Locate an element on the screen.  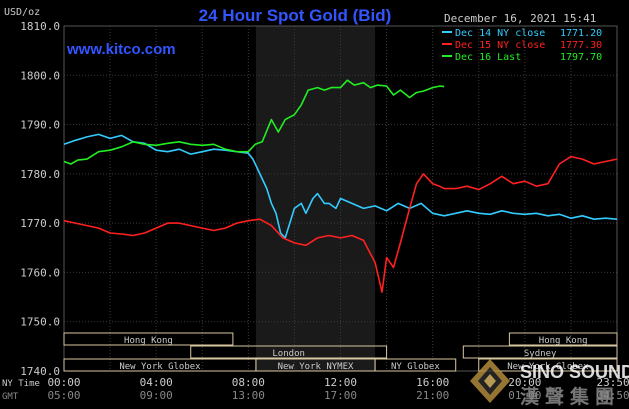
y-axis-unit: USD/oz is located at coordinates (22, 12).